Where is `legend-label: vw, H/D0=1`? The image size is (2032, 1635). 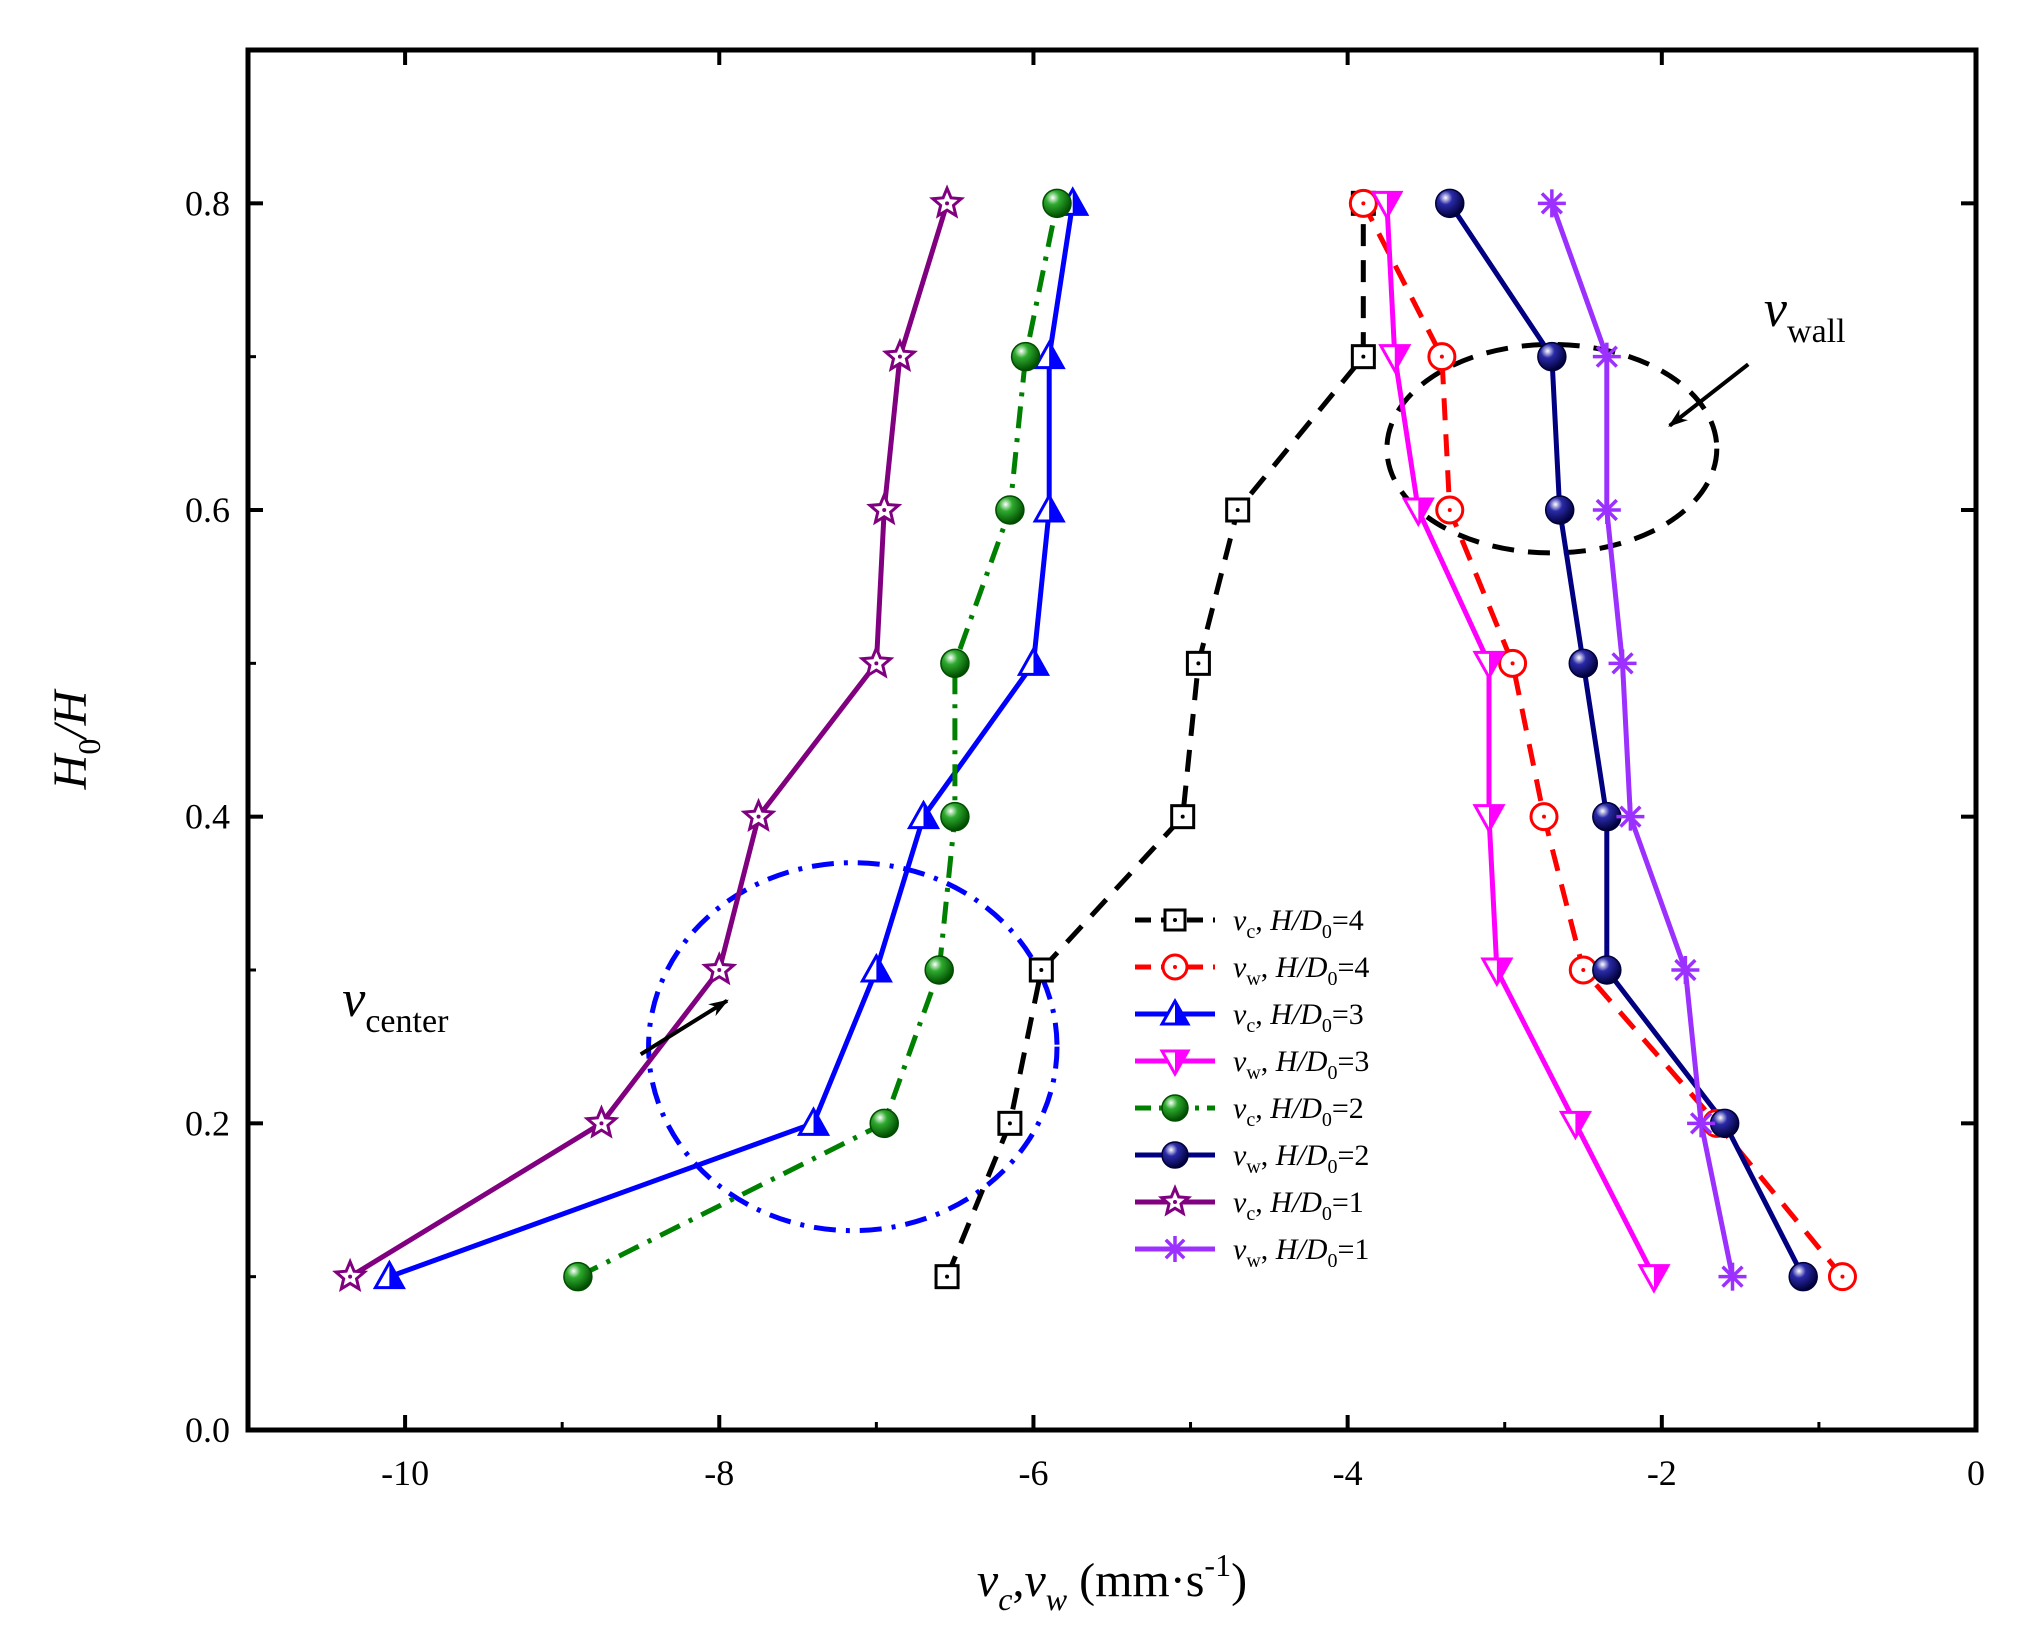 legend-label: vw, H/D0=1 is located at coordinates (1301, 1252).